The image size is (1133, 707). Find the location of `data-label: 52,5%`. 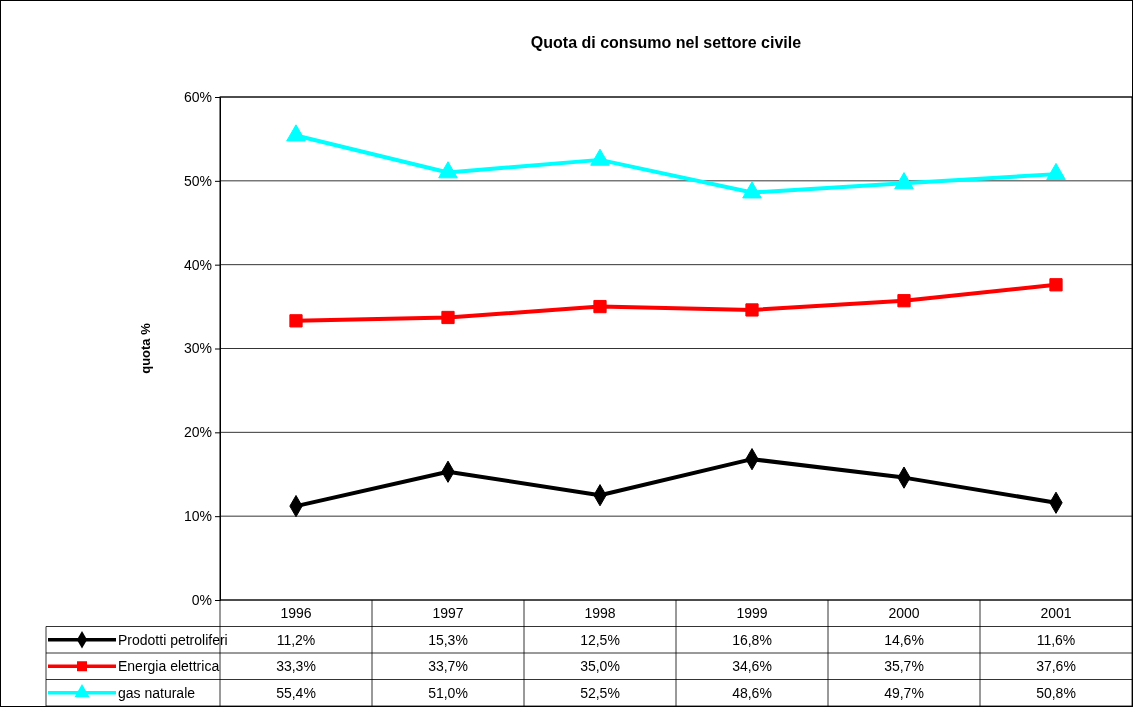

data-label: 52,5% is located at coordinates (600, 692).